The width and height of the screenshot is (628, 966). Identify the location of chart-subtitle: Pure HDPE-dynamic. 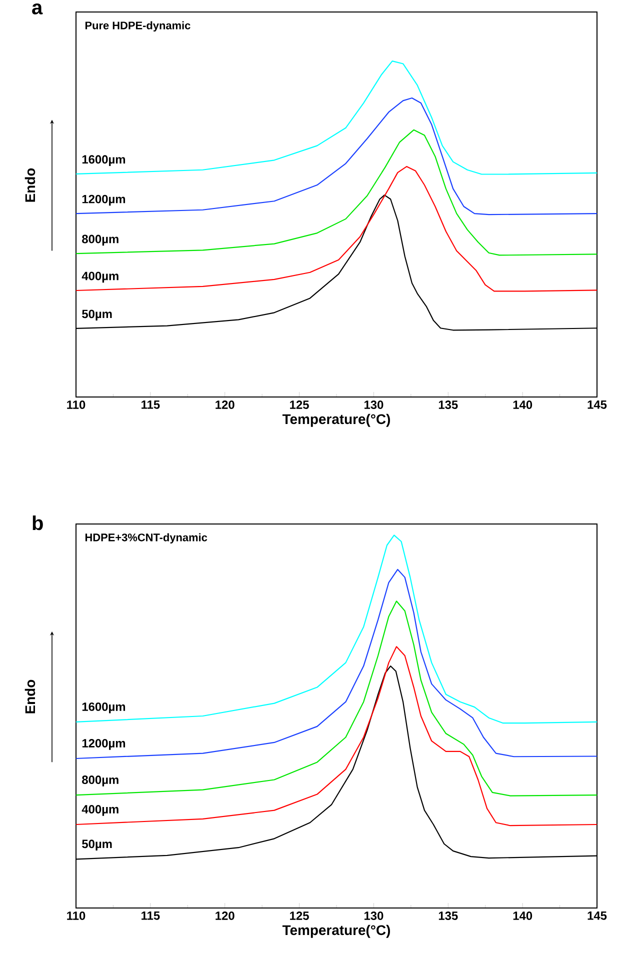
(137, 26).